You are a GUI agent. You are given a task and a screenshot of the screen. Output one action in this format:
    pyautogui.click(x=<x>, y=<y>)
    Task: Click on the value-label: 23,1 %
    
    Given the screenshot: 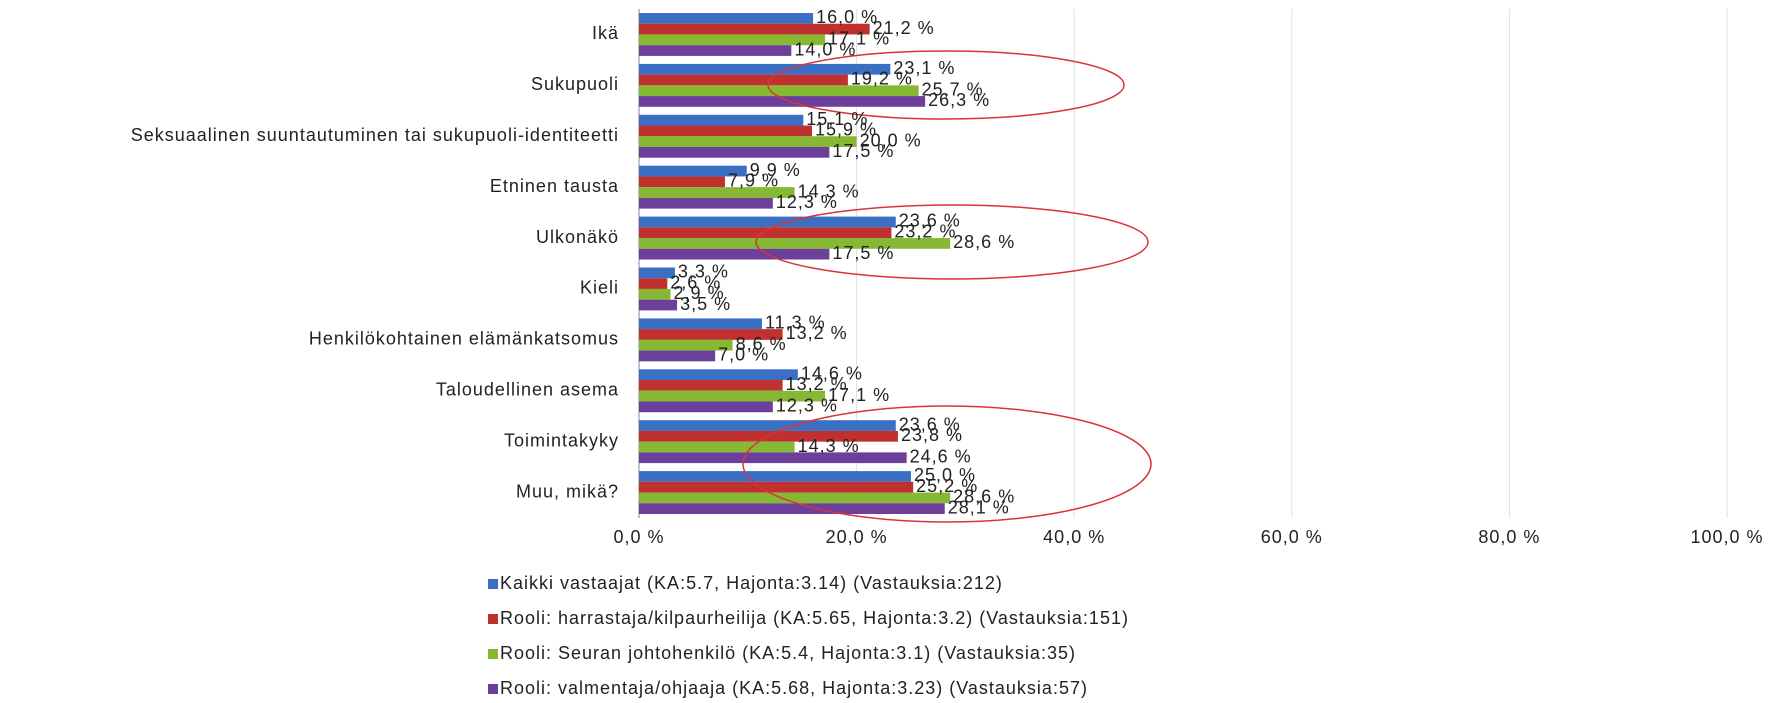 What is the action you would take?
    pyautogui.click(x=924, y=68)
    